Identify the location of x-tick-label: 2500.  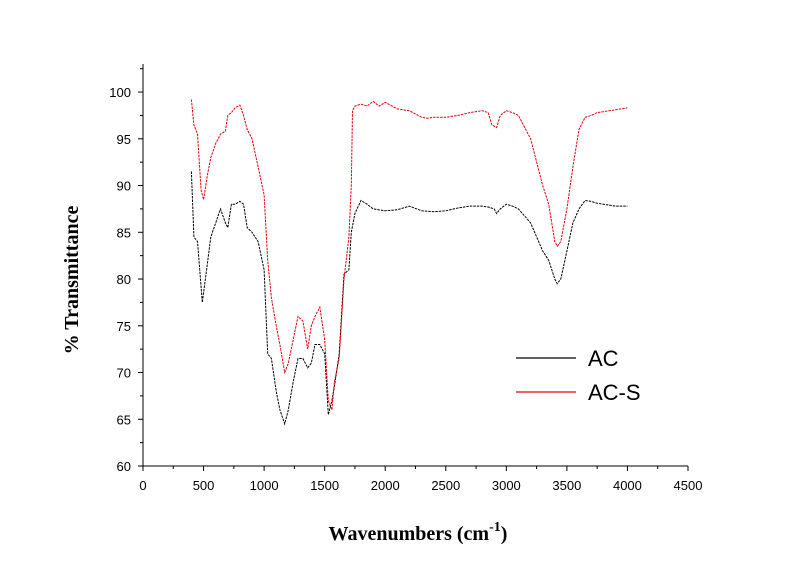
(445, 485).